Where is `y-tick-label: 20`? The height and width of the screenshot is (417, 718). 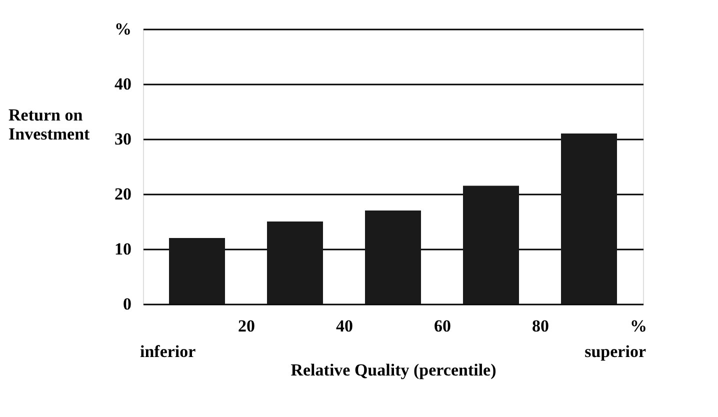
y-tick-label: 20 is located at coordinates (123, 194).